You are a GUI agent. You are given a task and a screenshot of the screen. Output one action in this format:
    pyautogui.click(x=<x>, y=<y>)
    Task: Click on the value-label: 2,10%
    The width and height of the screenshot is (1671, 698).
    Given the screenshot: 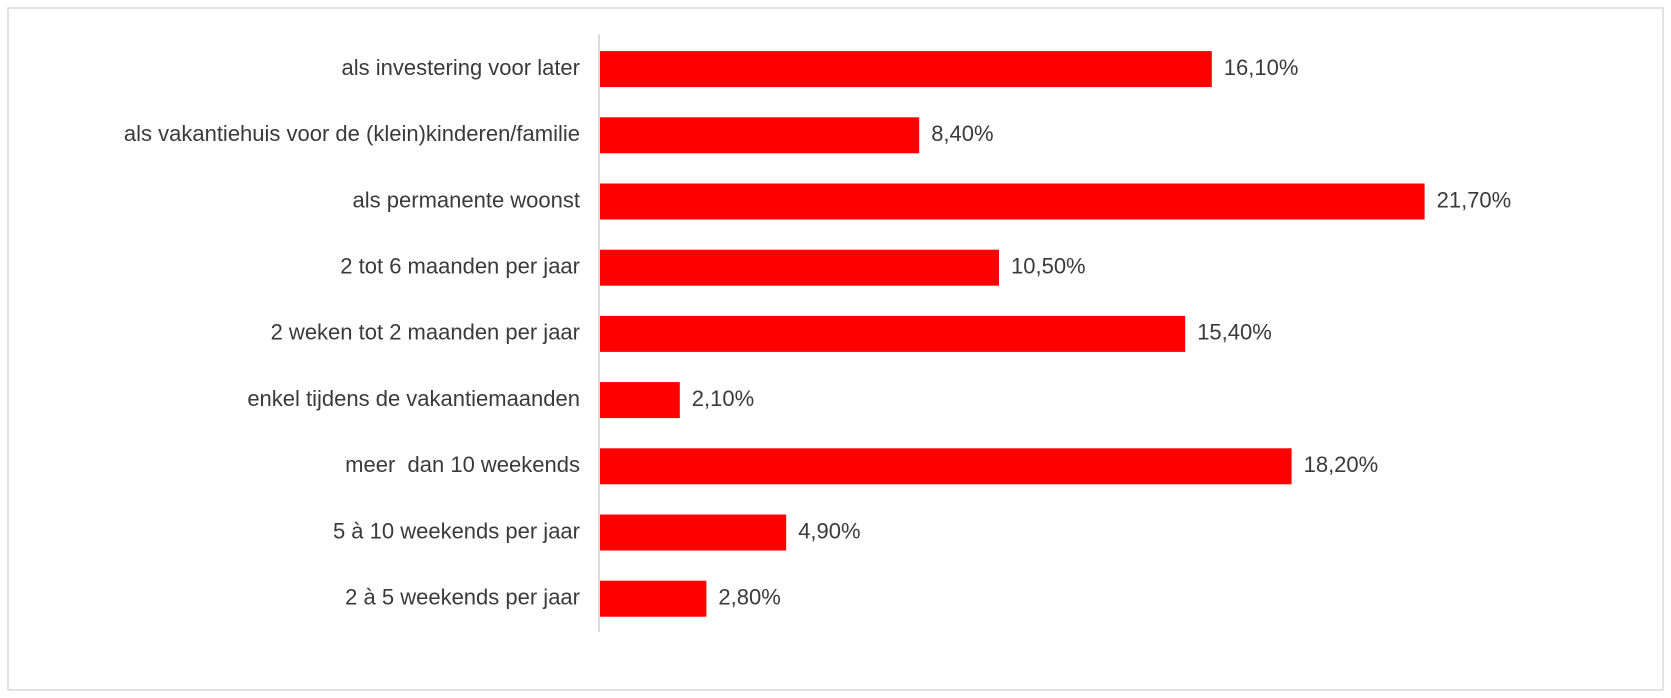 What is the action you would take?
    pyautogui.click(x=723, y=398)
    